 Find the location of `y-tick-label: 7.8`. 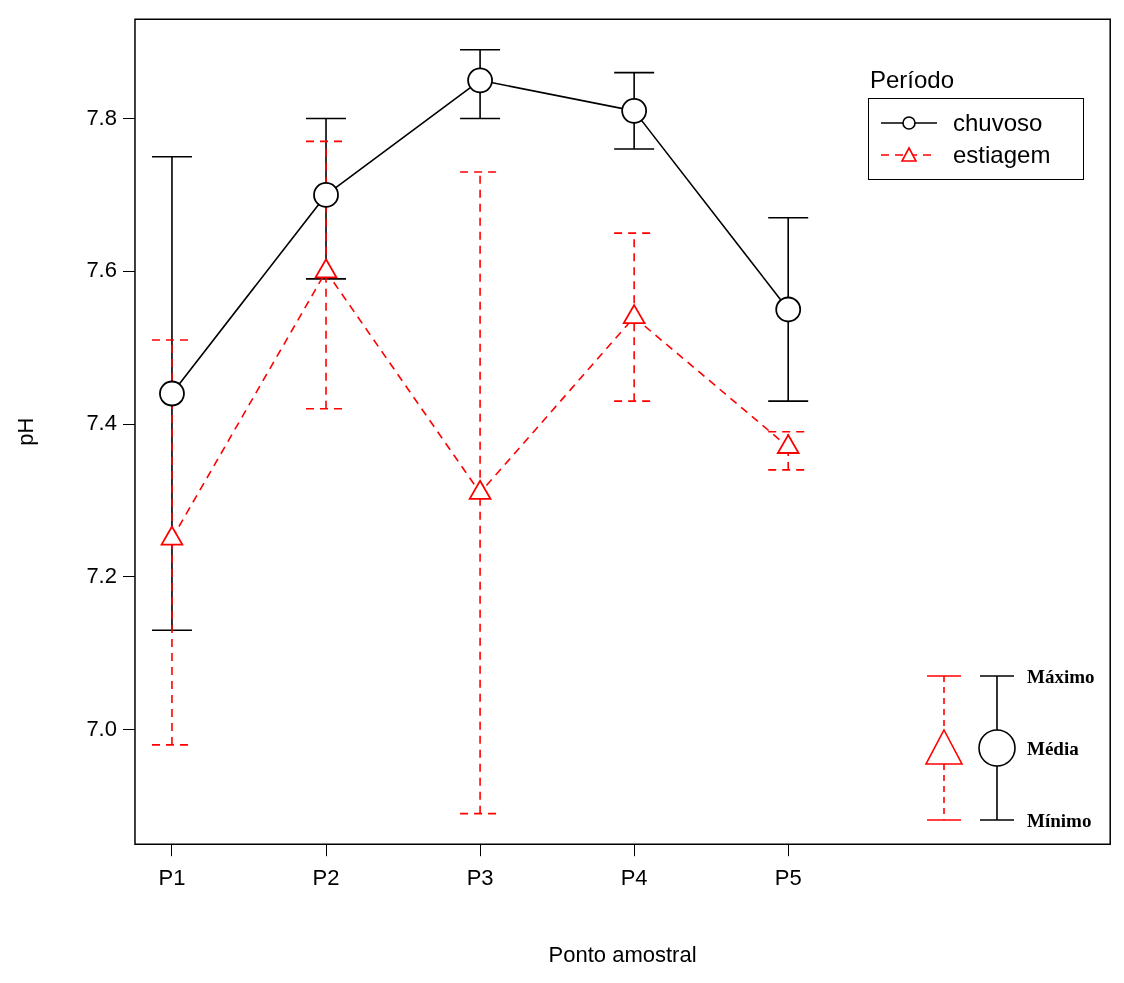

y-tick-label: 7.8 is located at coordinates (101, 117).